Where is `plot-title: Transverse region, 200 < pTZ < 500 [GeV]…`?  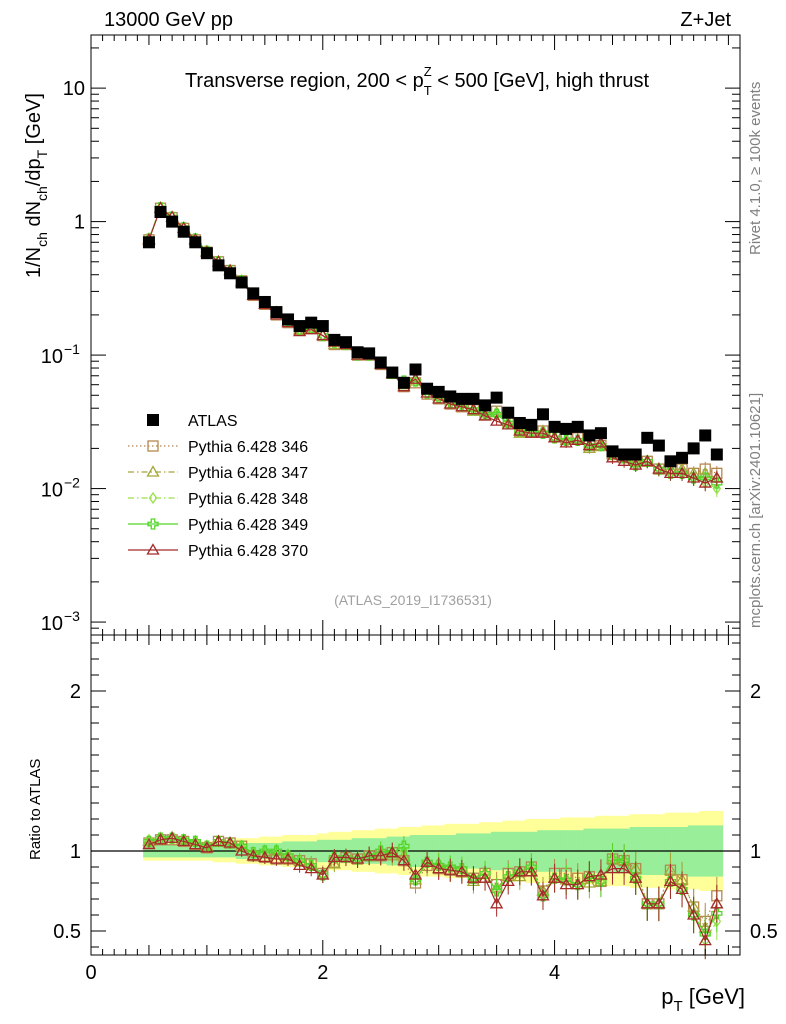 plot-title: Transverse region, 200 < pTZ < 500 [GeV]… is located at coordinates (417, 81).